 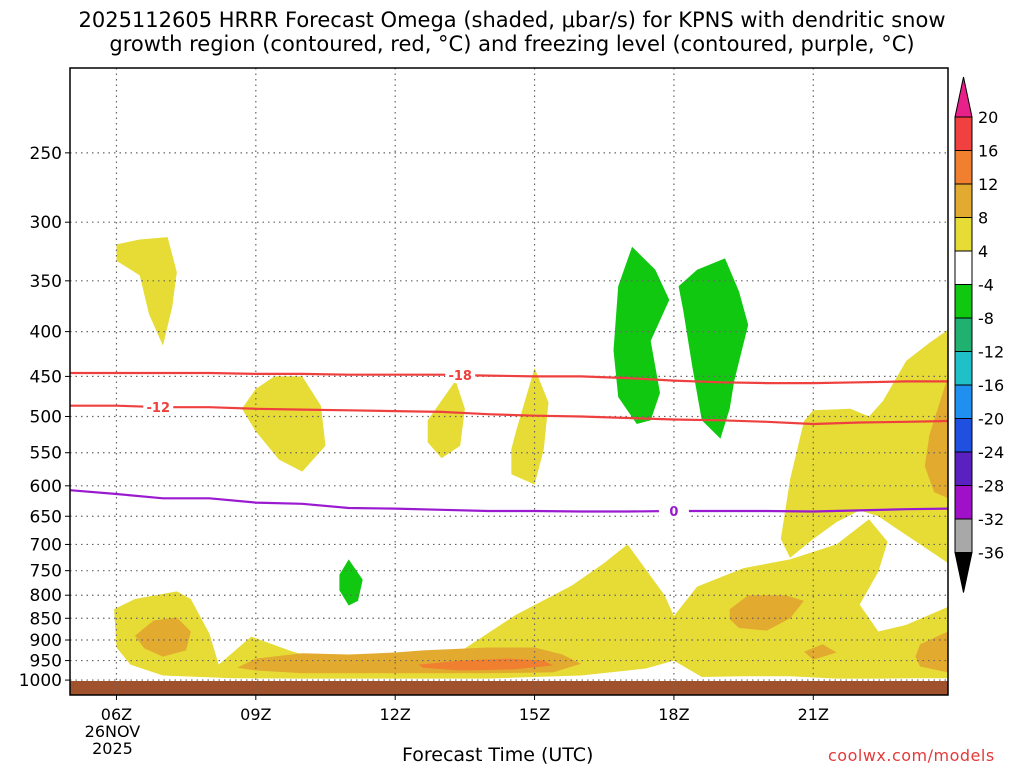 I want to click on colorbar-label-4: 4, so click(x=983, y=251).